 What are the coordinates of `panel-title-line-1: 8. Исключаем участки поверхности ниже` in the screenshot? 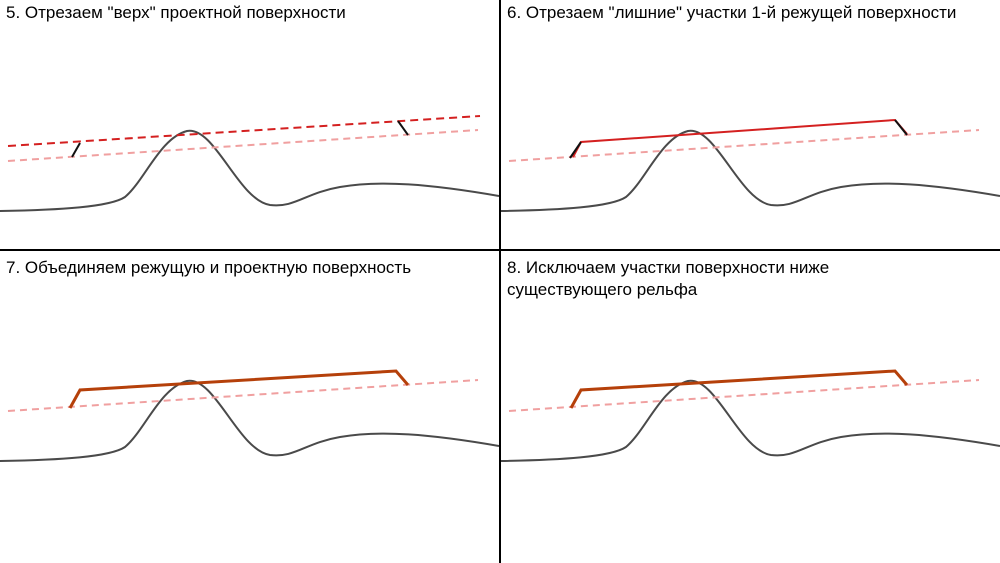 It's located at (668, 267).